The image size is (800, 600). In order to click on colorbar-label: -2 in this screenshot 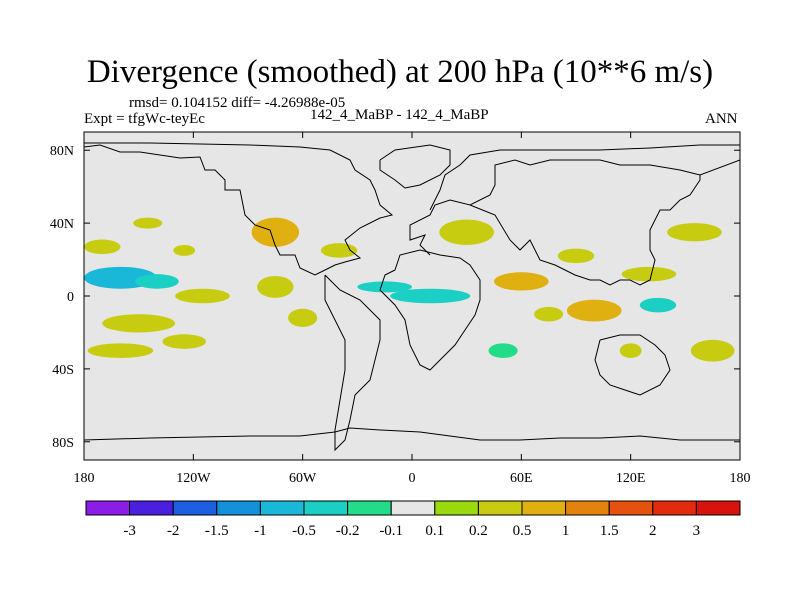, I will do `click(173, 531)`.